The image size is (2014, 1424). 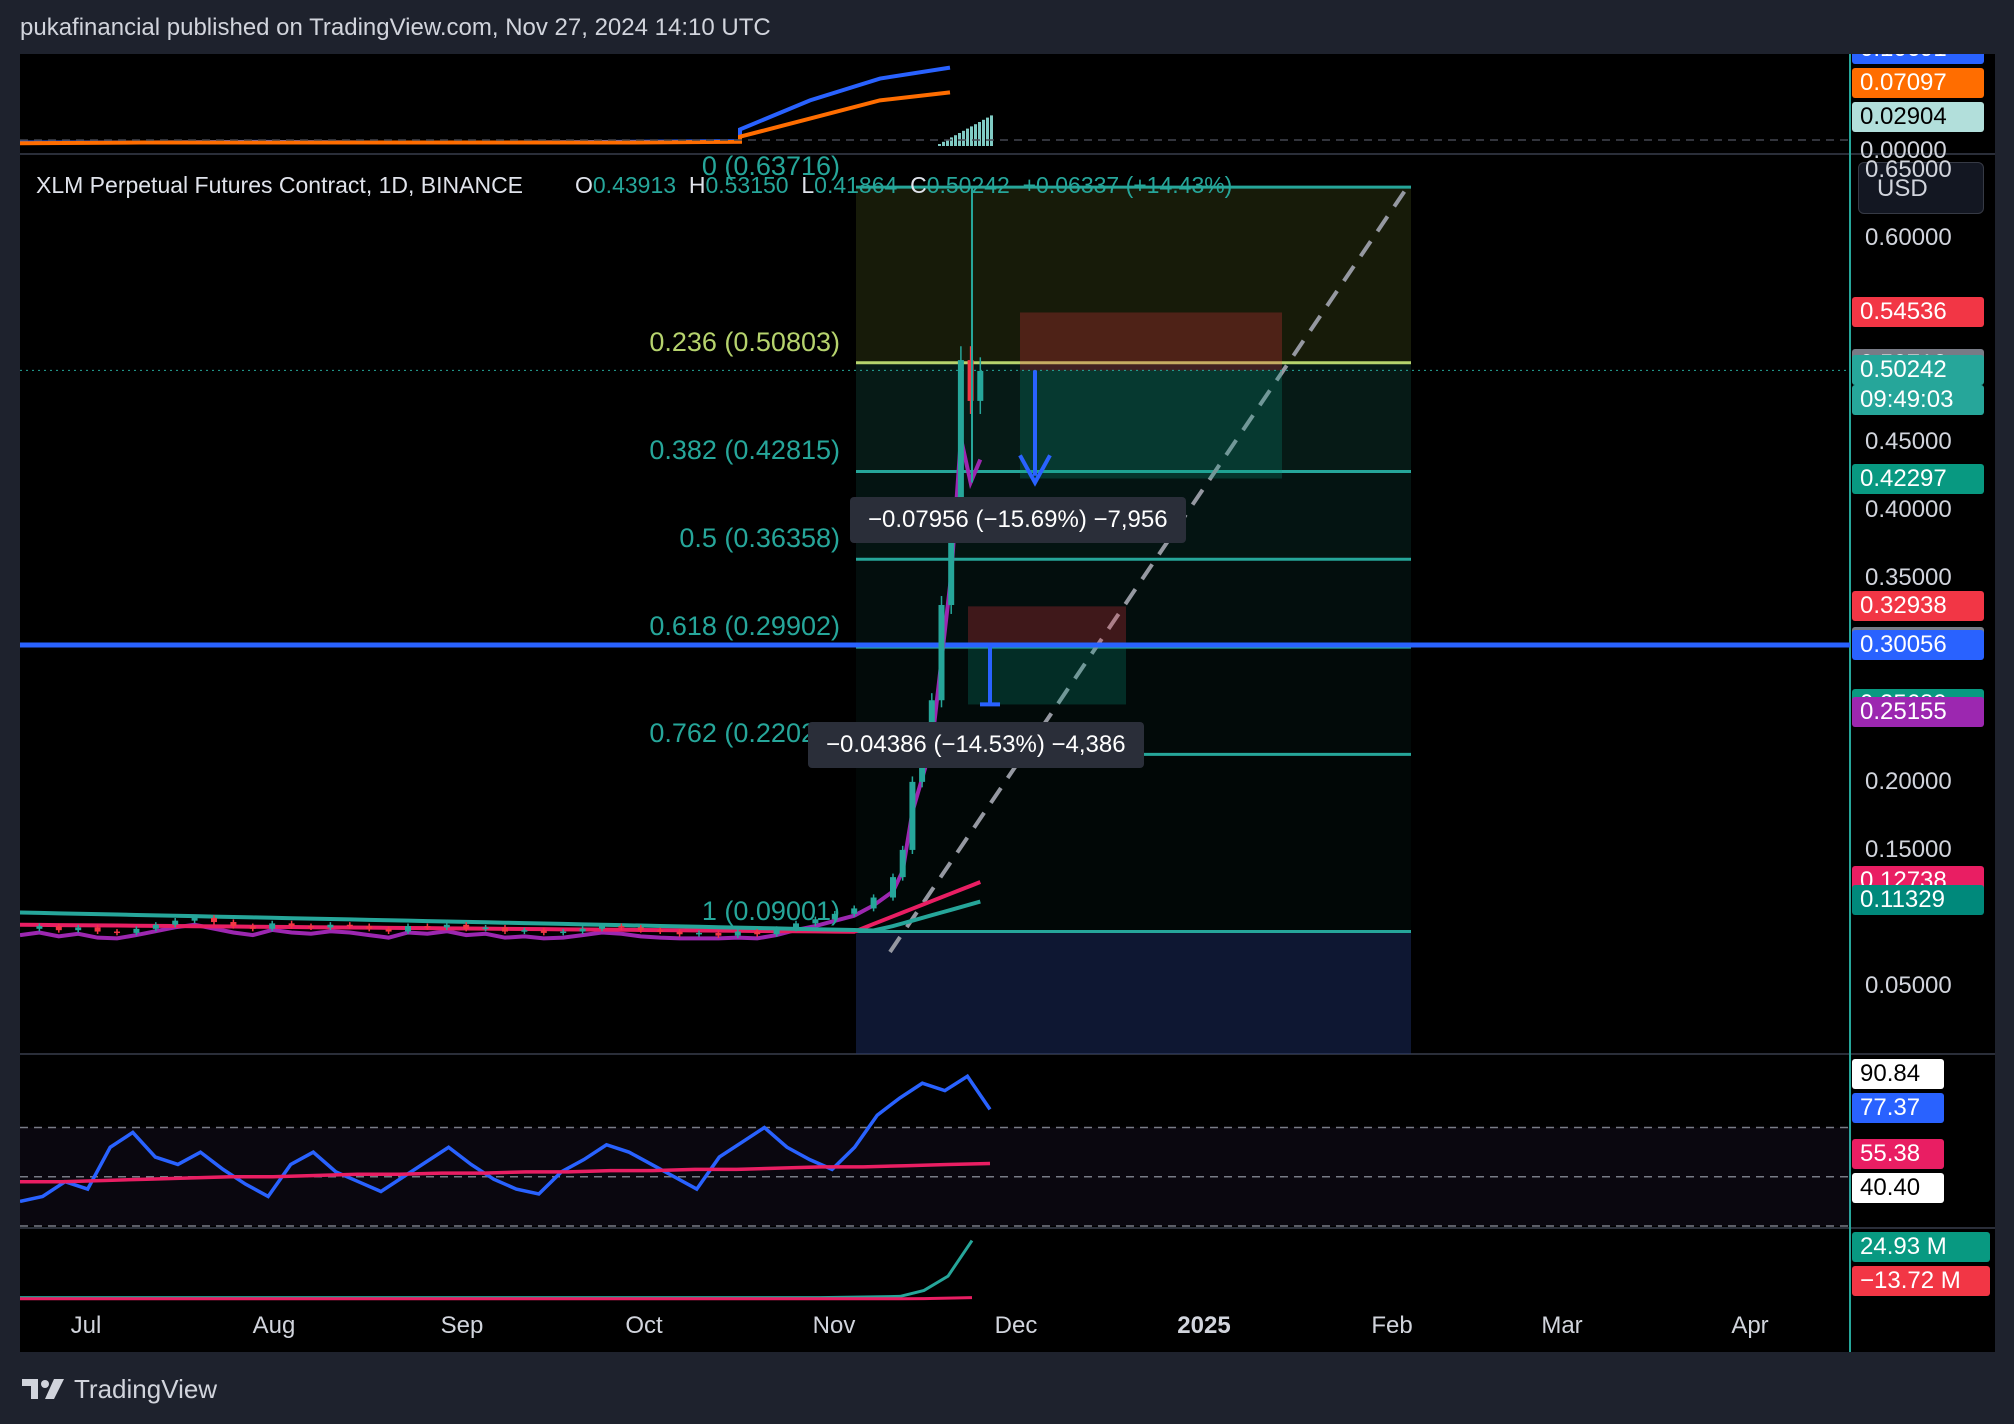 I want to click on fib-label-0: 0 (0.63716), so click(x=770, y=166).